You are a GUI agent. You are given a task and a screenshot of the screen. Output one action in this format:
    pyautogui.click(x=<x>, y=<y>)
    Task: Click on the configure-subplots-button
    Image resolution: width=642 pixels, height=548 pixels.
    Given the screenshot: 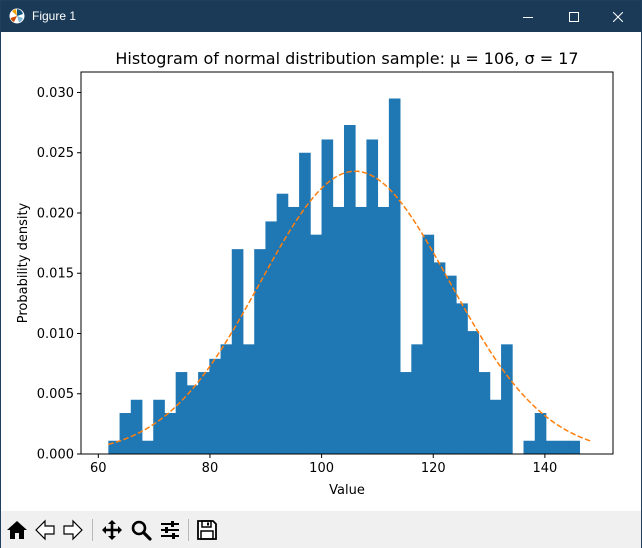 What is the action you would take?
    pyautogui.click(x=170, y=530)
    